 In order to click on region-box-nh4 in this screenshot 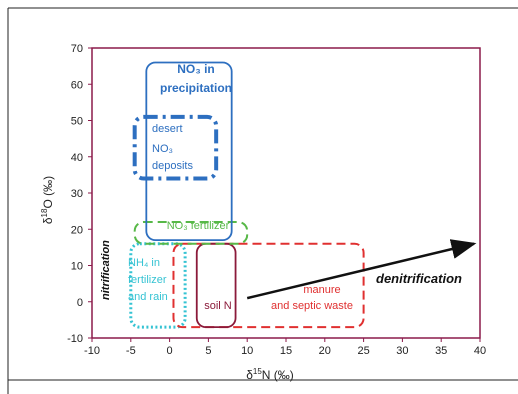, I will do `click(158, 285)`.